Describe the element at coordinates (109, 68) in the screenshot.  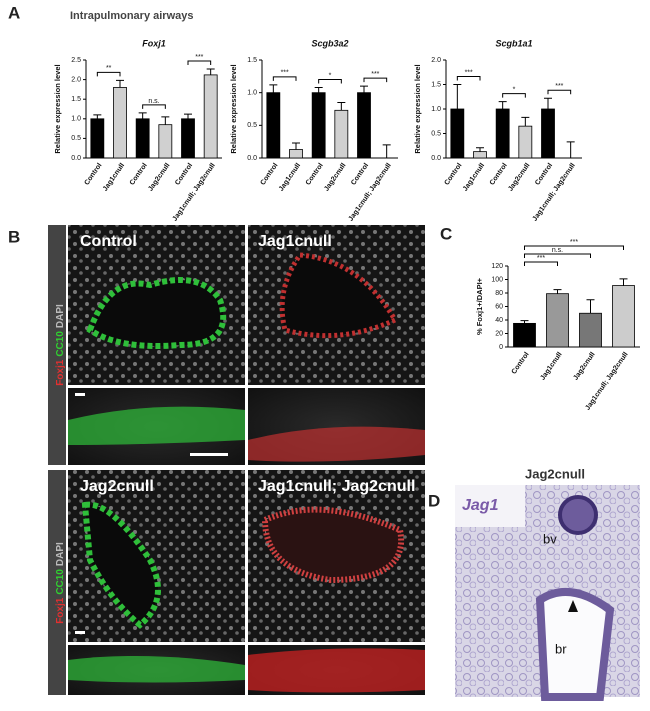
I see `significance-label: **` at that location.